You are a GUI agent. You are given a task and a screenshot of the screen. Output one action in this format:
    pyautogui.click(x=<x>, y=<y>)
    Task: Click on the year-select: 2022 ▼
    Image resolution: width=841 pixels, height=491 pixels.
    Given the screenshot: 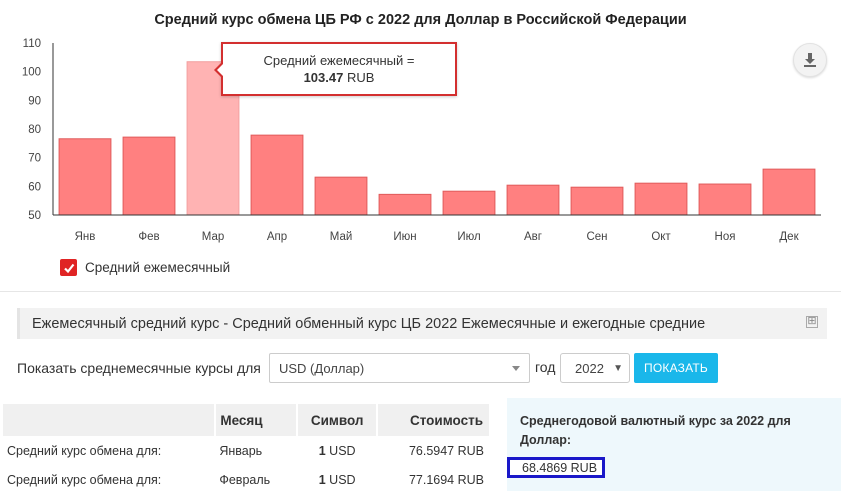 What is the action you would take?
    pyautogui.click(x=595, y=368)
    